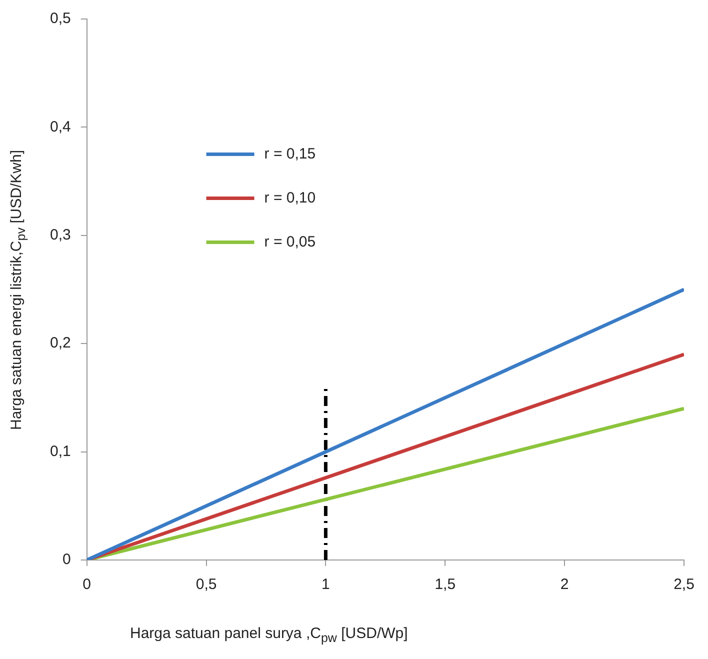 This screenshot has height=659, width=708. I want to click on x-axis-title: Harga satuan panel surya ,C$_{pw}$ [USD/Wp], so click(269, 635).